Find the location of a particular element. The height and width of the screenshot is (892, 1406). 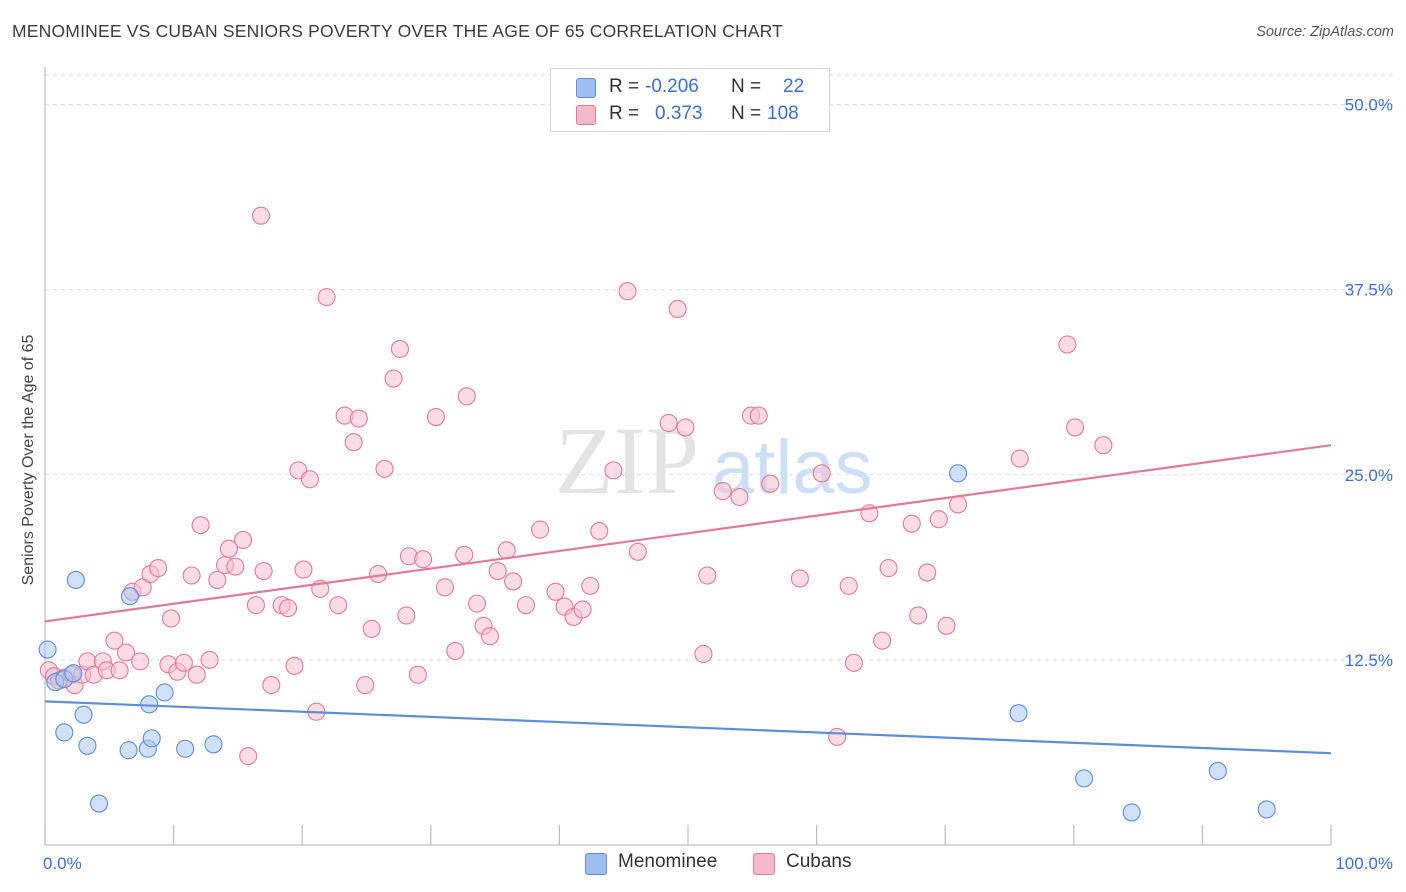

legend-row-cubans: R = 0.373 N = 108 is located at coordinates (690, 114).